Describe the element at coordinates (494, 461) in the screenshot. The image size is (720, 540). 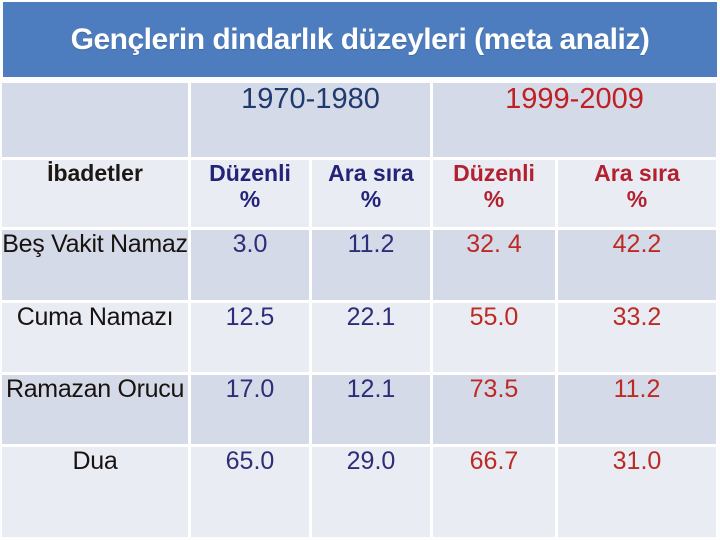
I see `value: 66.7` at that location.